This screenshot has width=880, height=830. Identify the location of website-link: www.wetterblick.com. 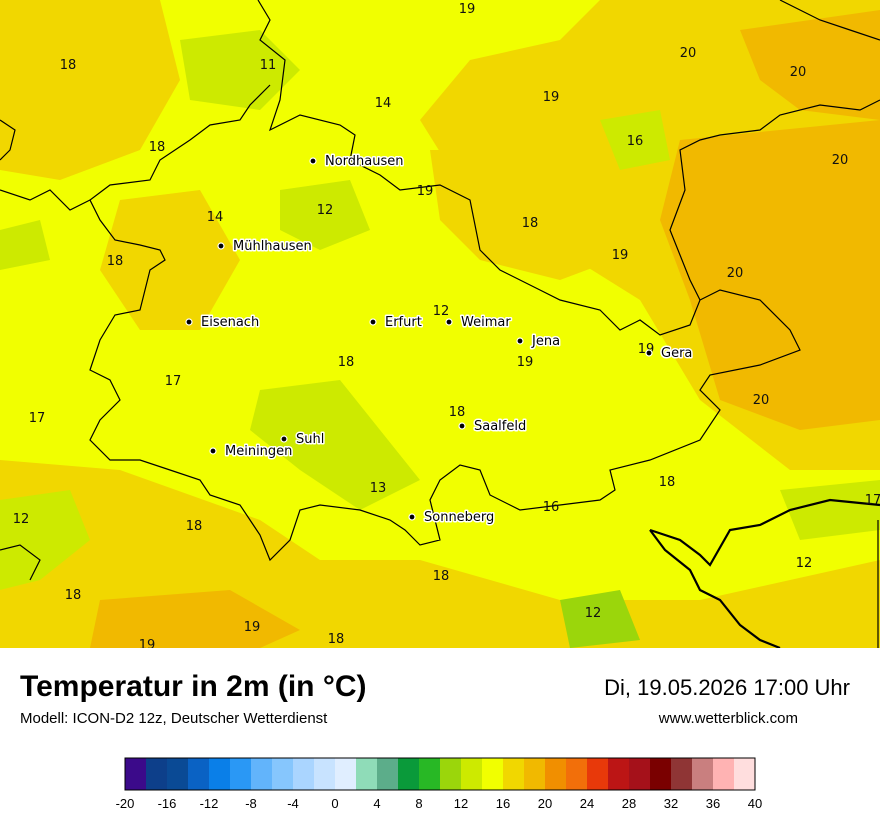
(728, 718).